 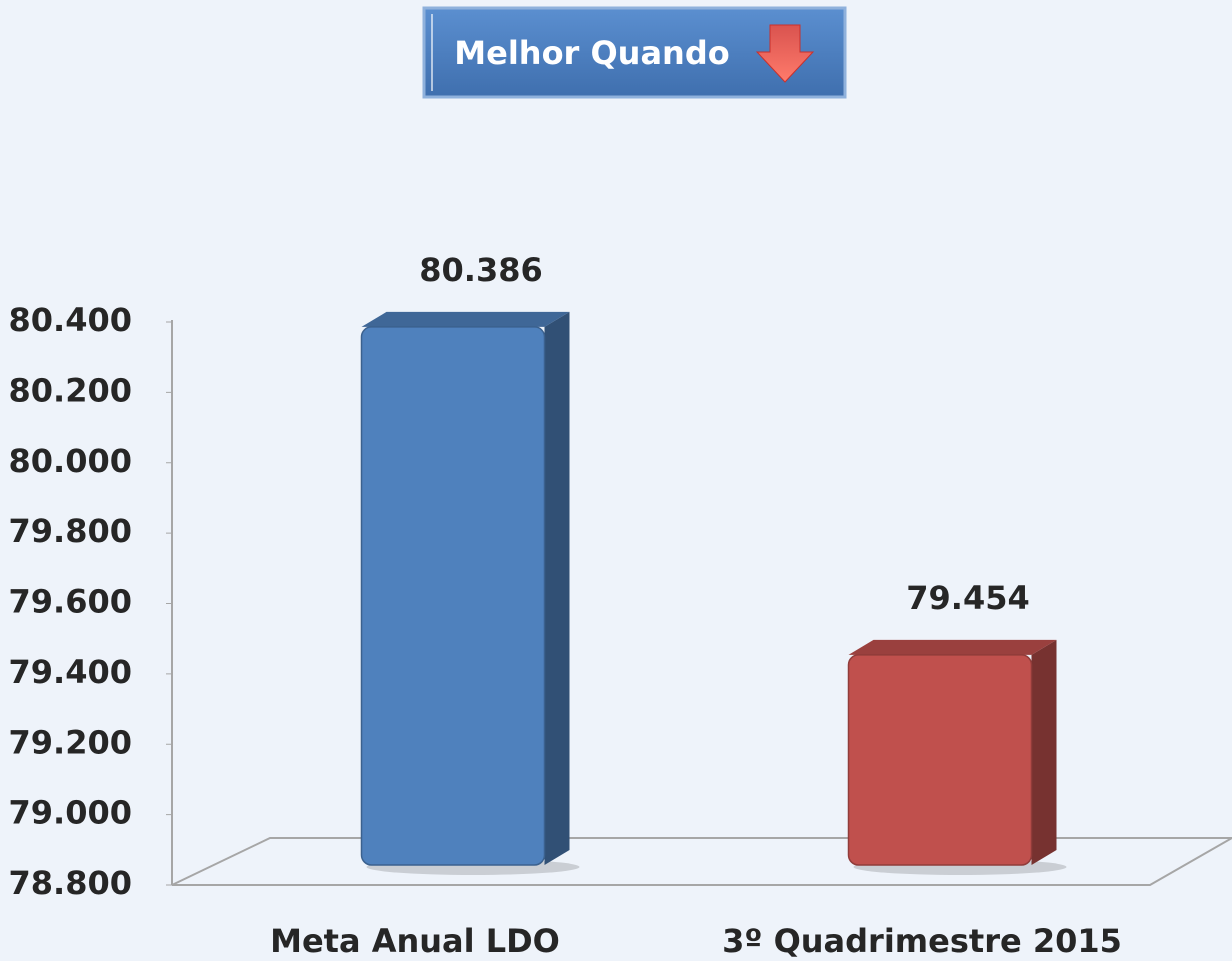 What do you see at coordinates (70, 742) in the screenshot?
I see `y-tick-label: 79.200` at bounding box center [70, 742].